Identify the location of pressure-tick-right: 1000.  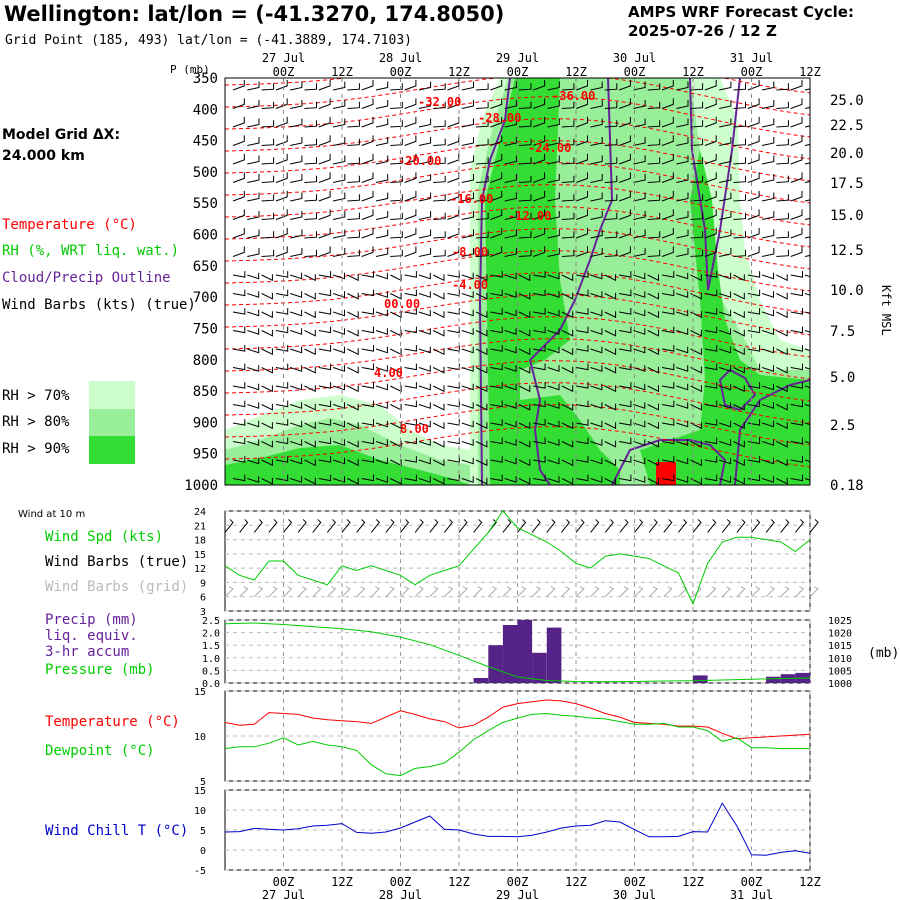
(840, 684).